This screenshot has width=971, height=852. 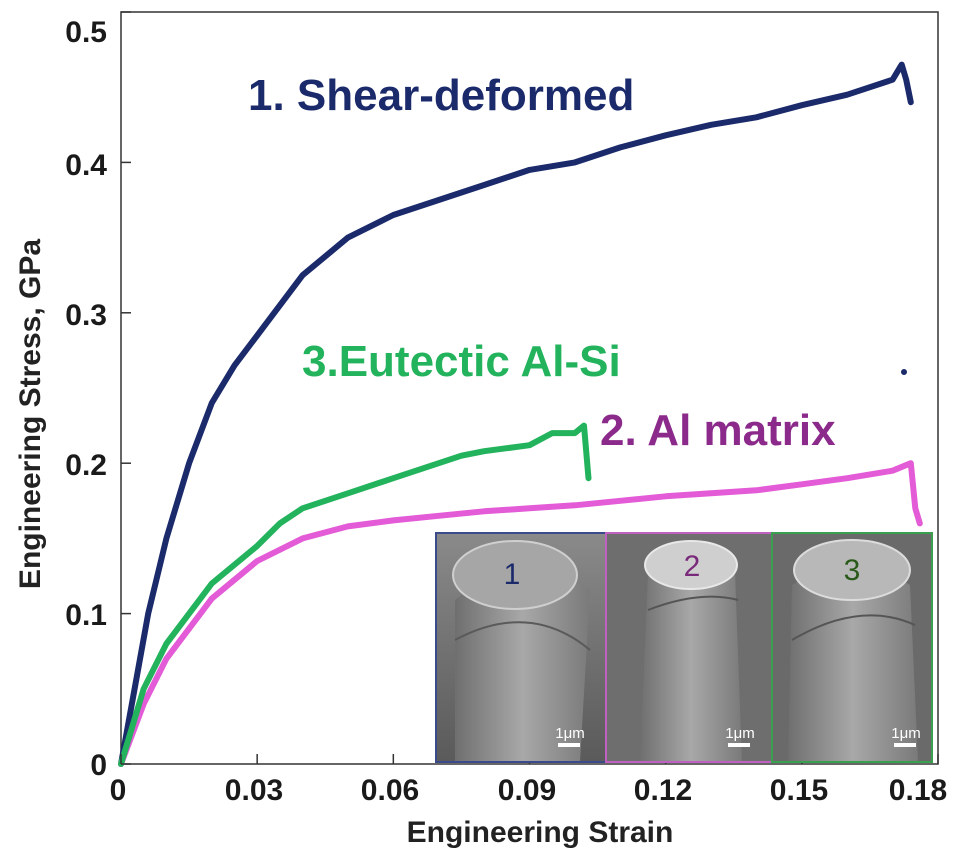 I want to click on sem-panel-2: 2 1μm, so click(x=689, y=647).